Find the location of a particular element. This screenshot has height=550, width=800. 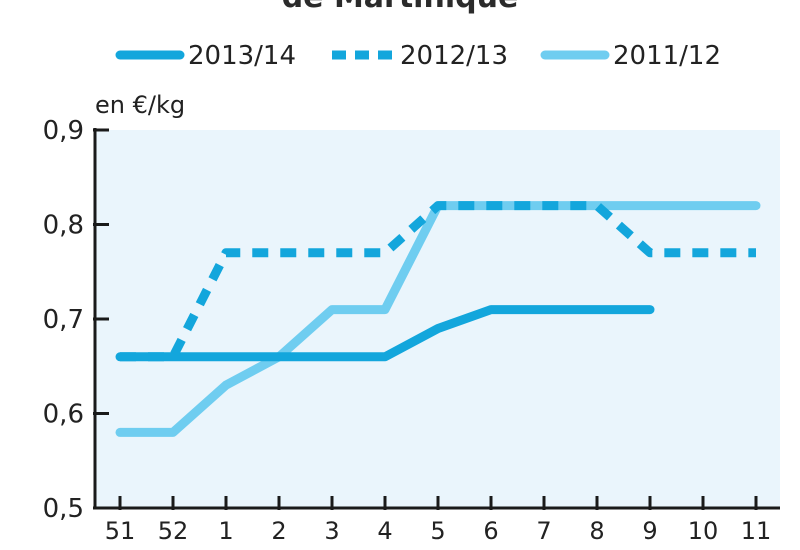

y-tick-label: 0,8 is located at coordinates (63, 226).